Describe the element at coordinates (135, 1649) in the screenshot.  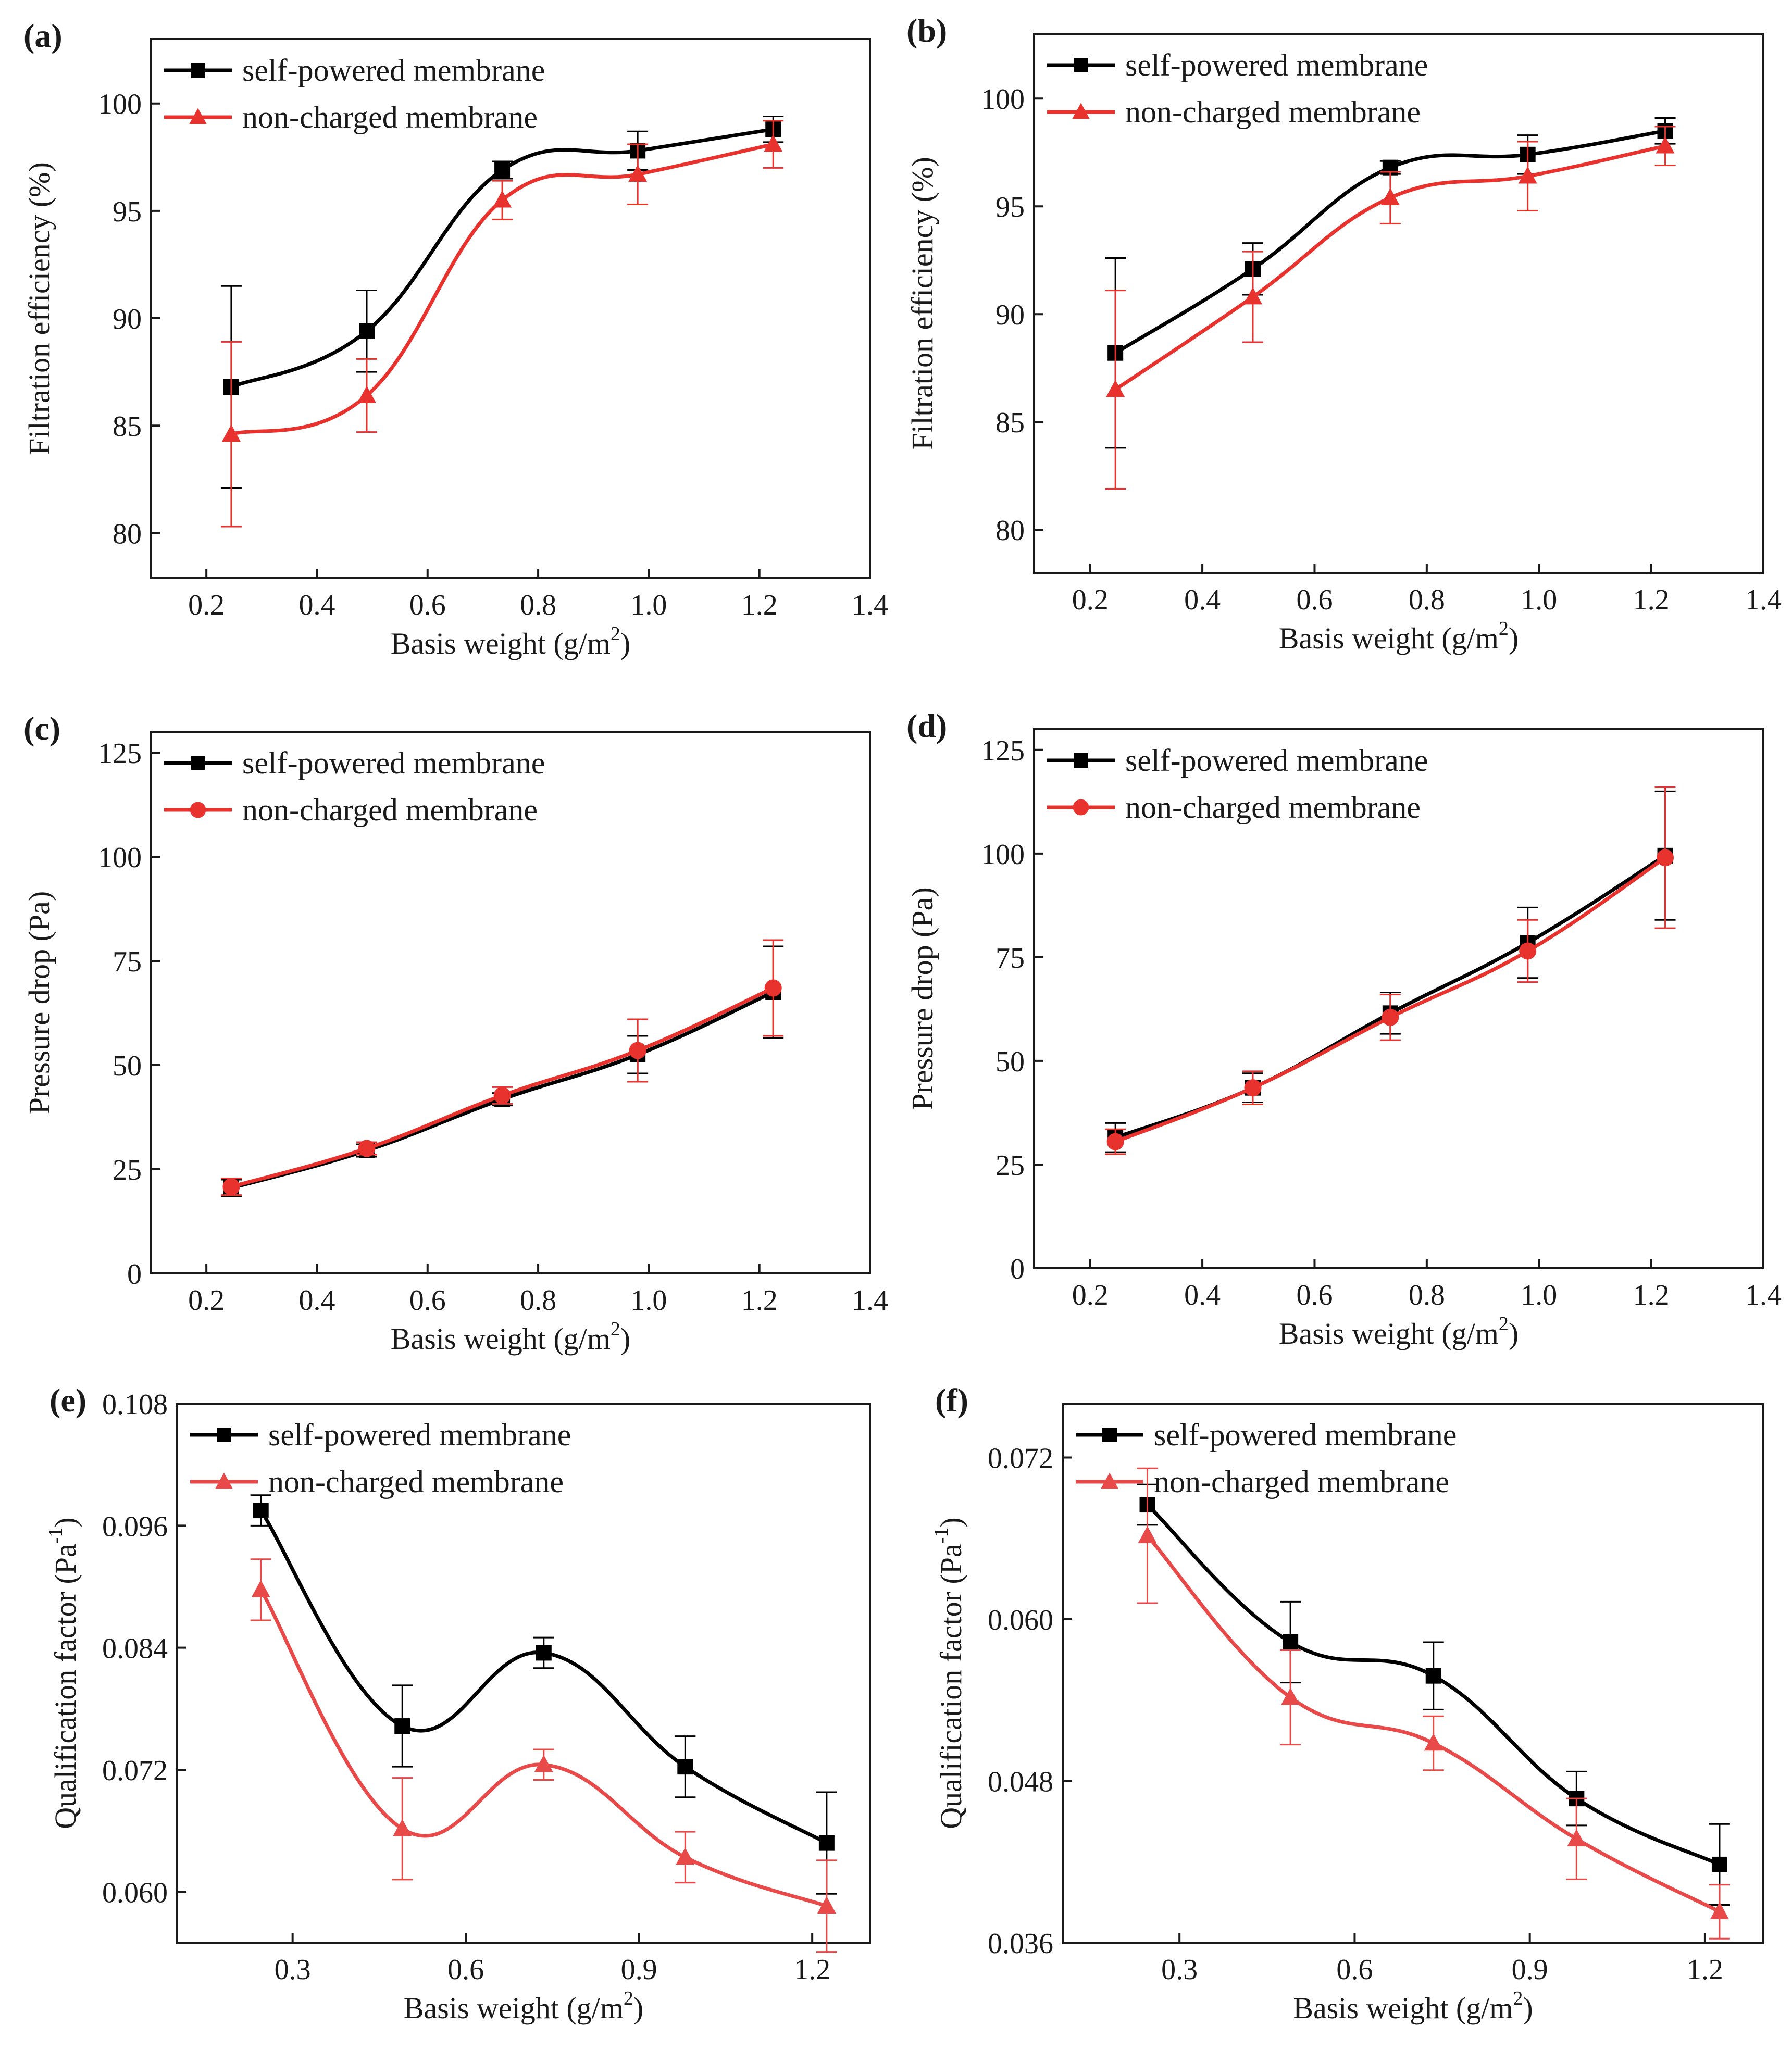
I see `y-tick-label: 0.084` at that location.